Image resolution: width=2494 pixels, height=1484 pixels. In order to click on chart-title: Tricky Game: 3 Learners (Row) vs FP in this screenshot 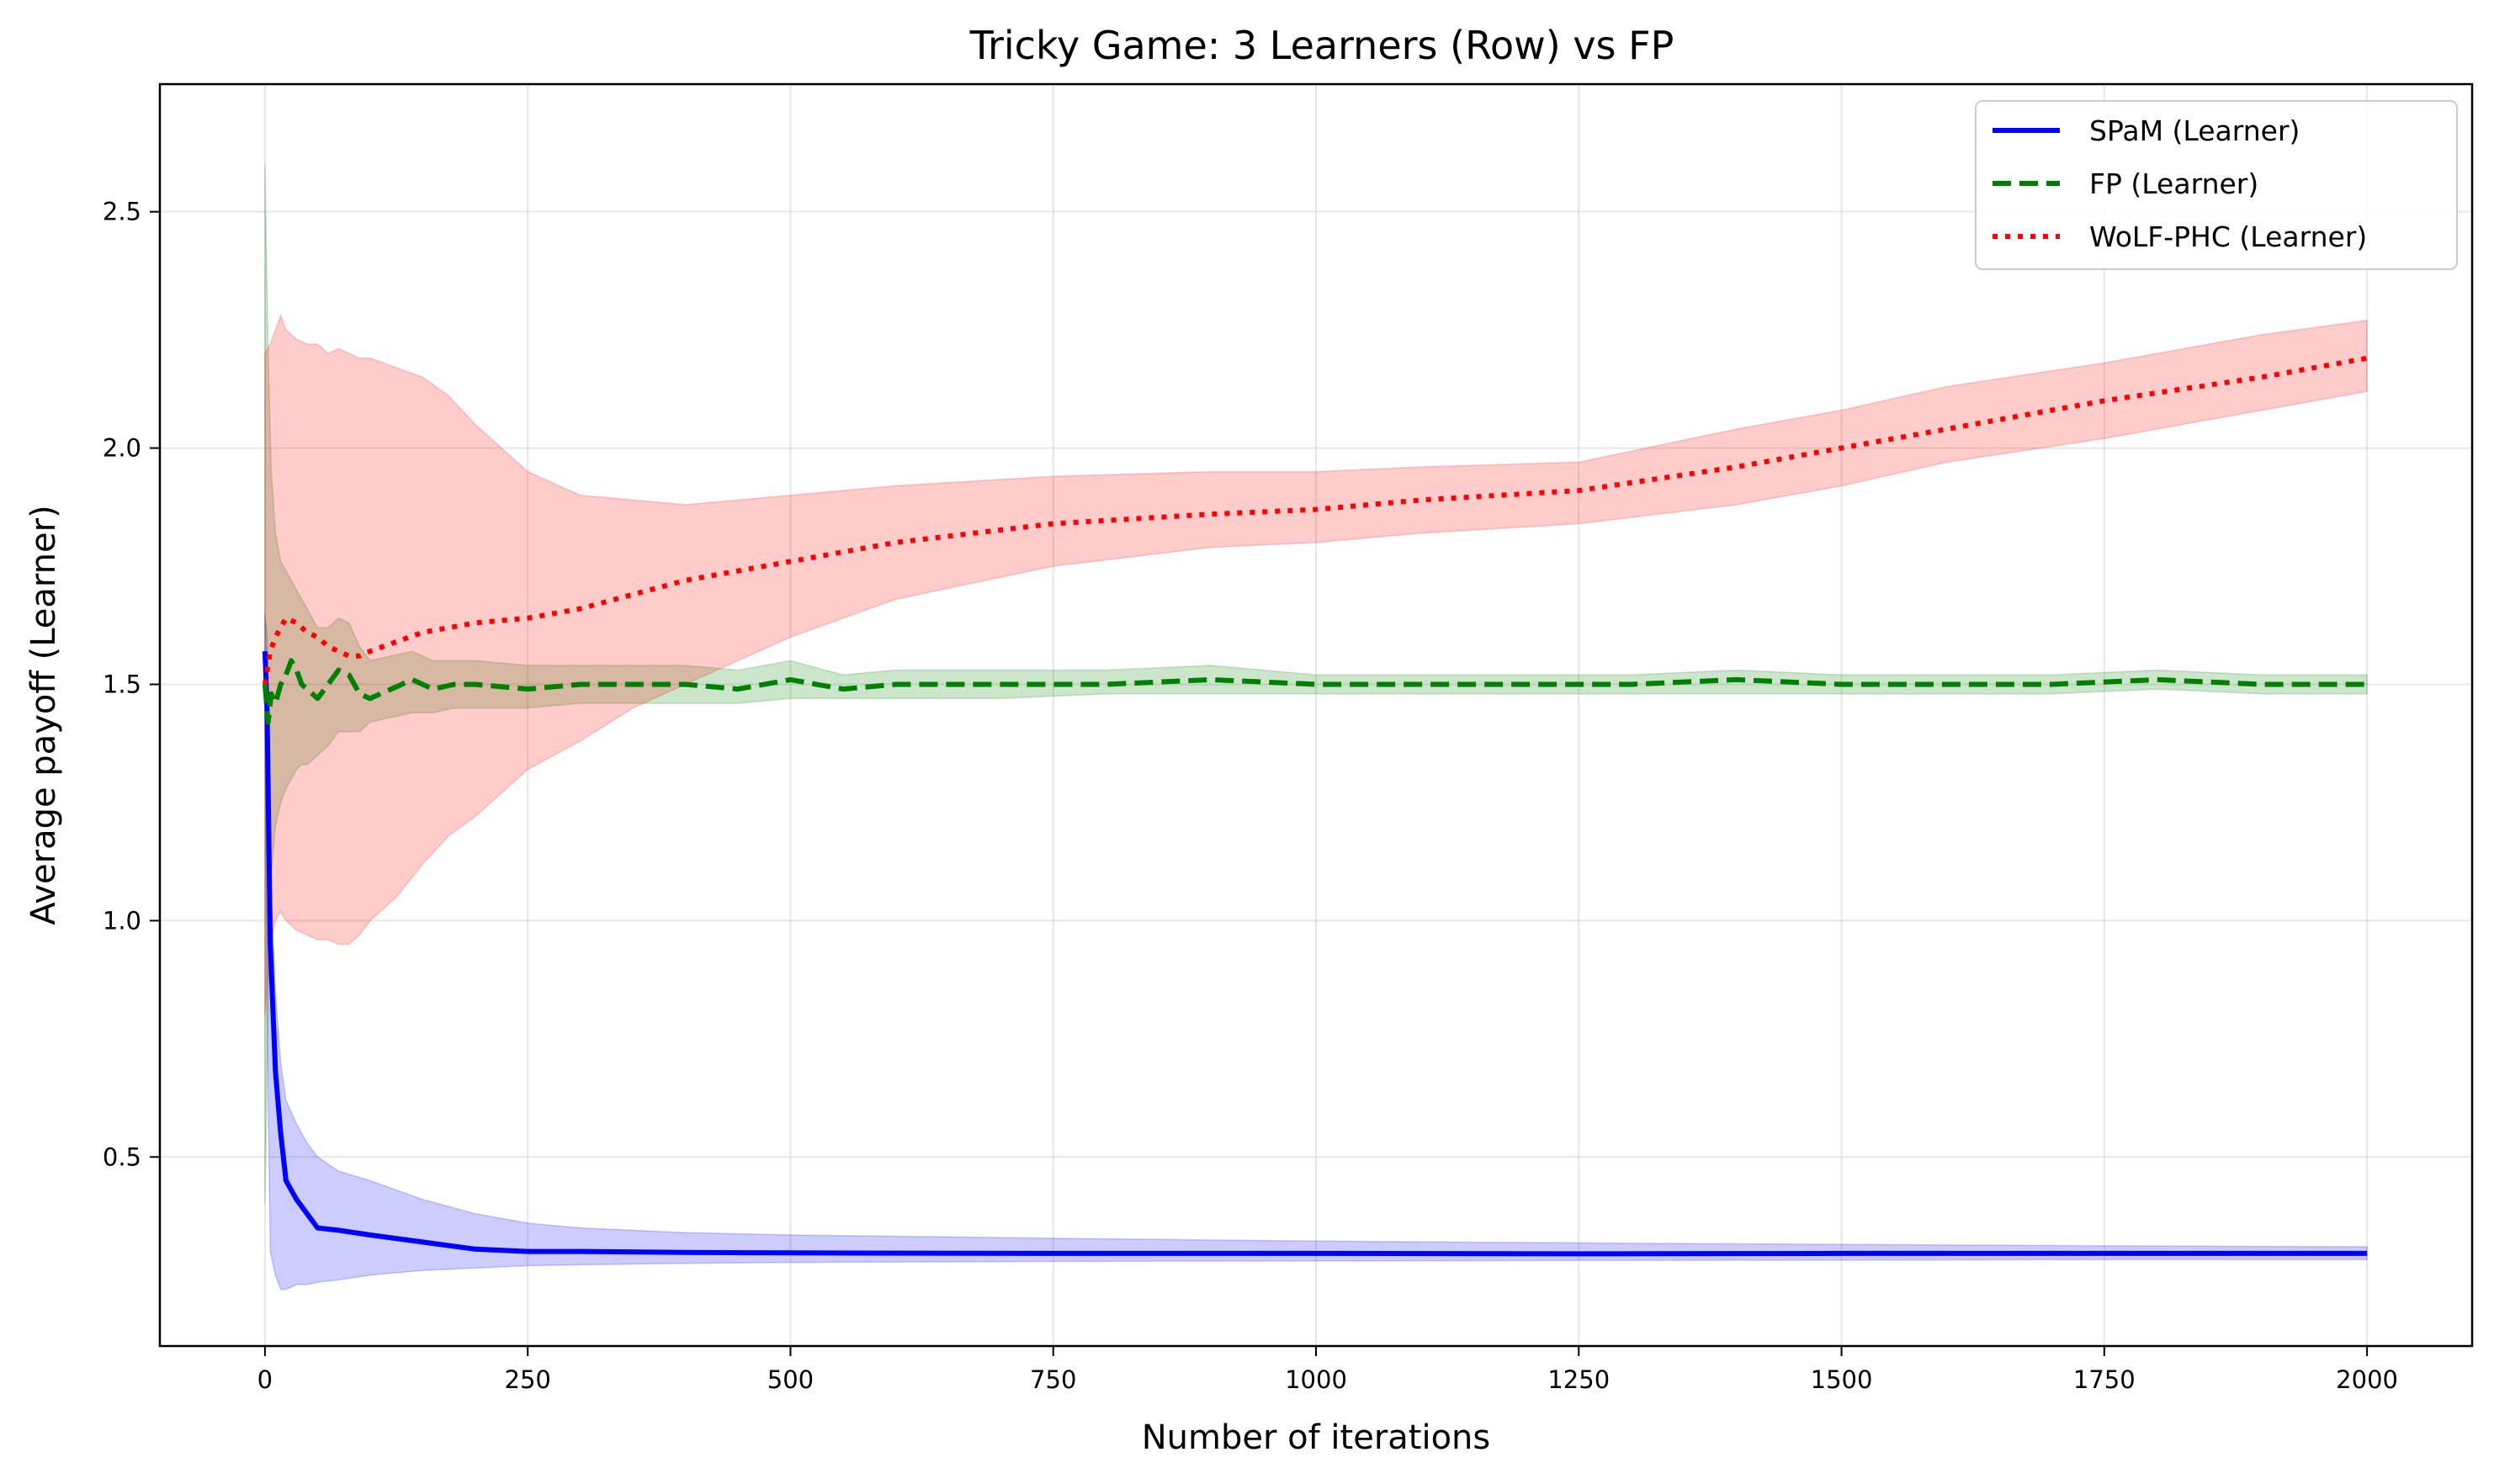, I will do `click(1322, 45)`.